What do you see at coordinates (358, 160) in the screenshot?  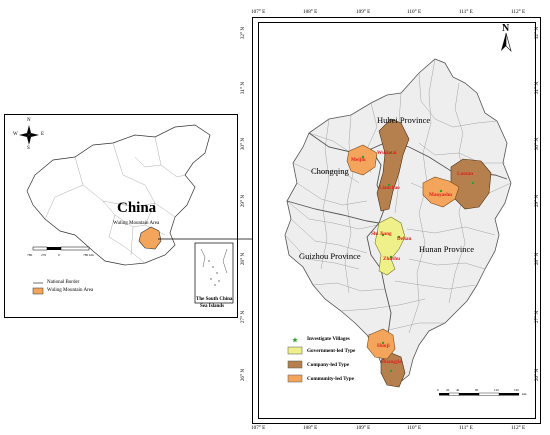 I see `village-meijiu: Meijiu` at bounding box center [358, 160].